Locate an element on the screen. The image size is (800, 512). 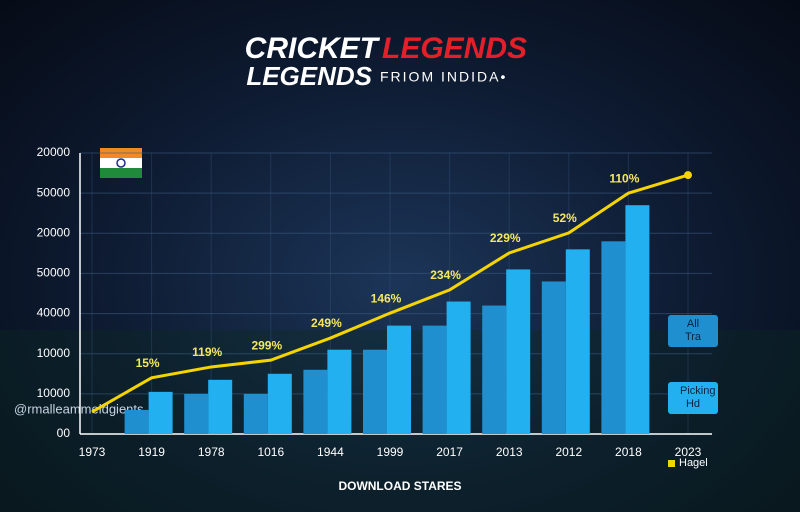
x-axis-label: DOWNLOAD STARES is located at coordinates (399, 486).